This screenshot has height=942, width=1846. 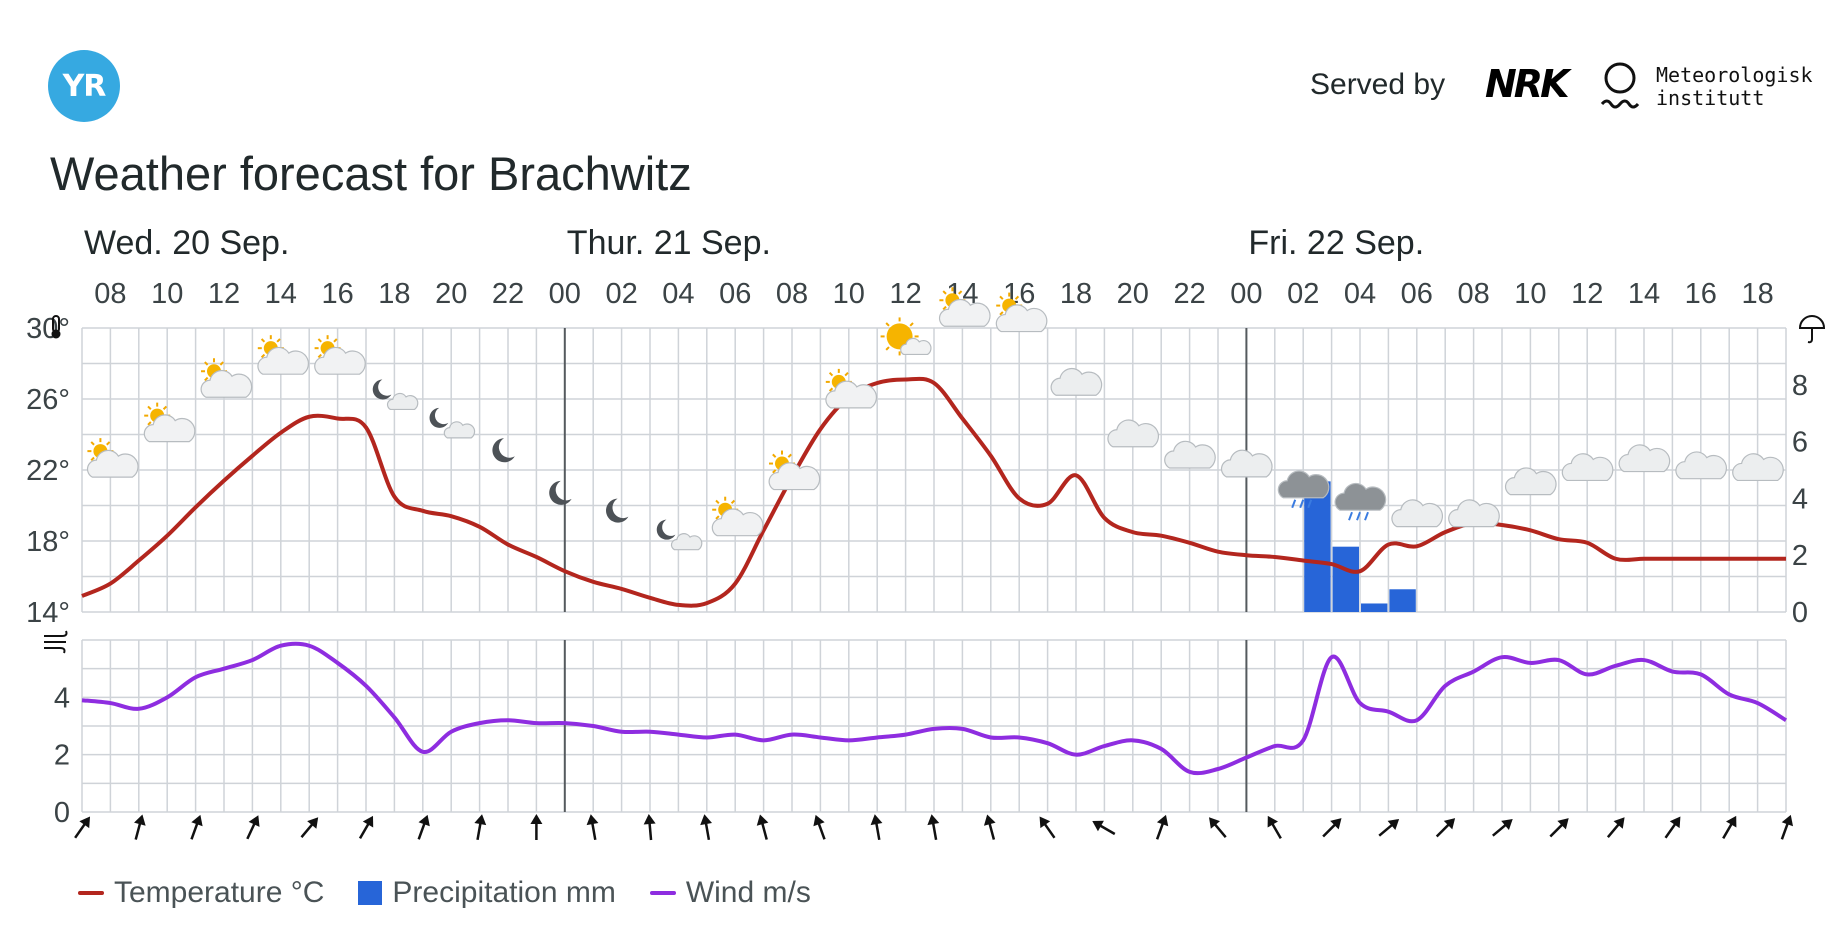 I want to click on precip-axis-label: 6, so click(x=1800, y=443).